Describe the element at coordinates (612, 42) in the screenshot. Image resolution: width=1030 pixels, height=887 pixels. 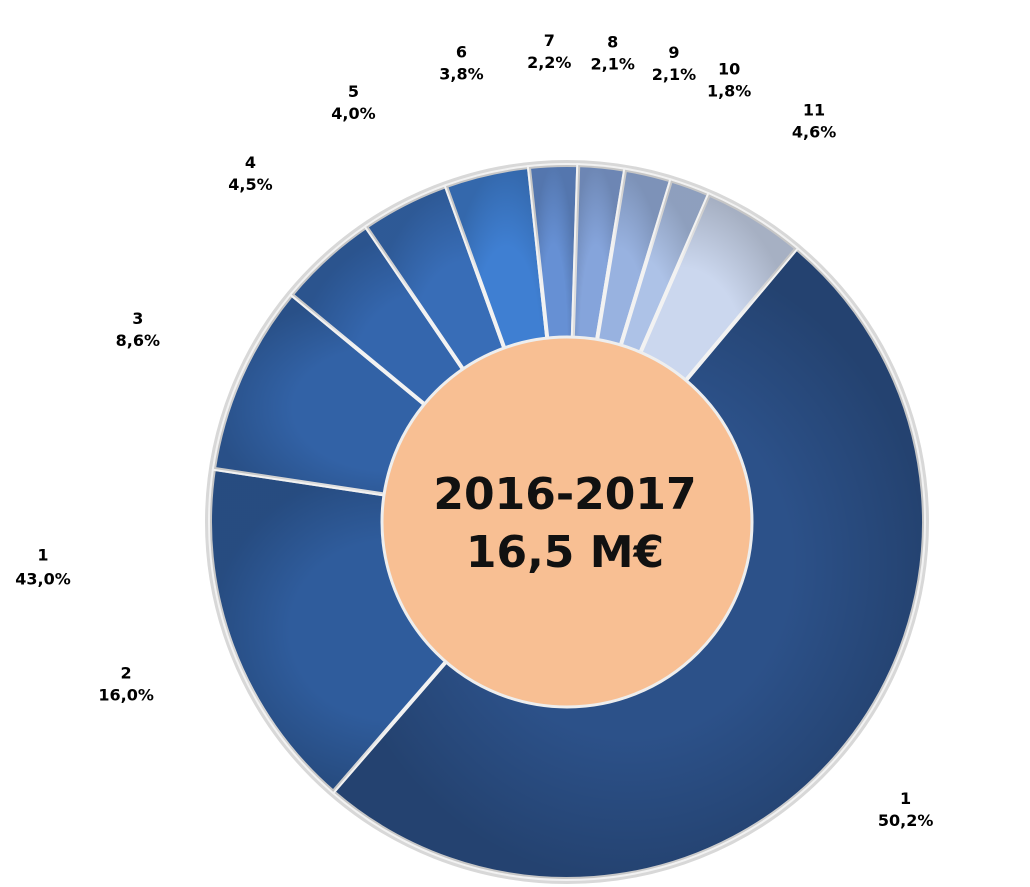
I see `slice-category: 8` at that location.